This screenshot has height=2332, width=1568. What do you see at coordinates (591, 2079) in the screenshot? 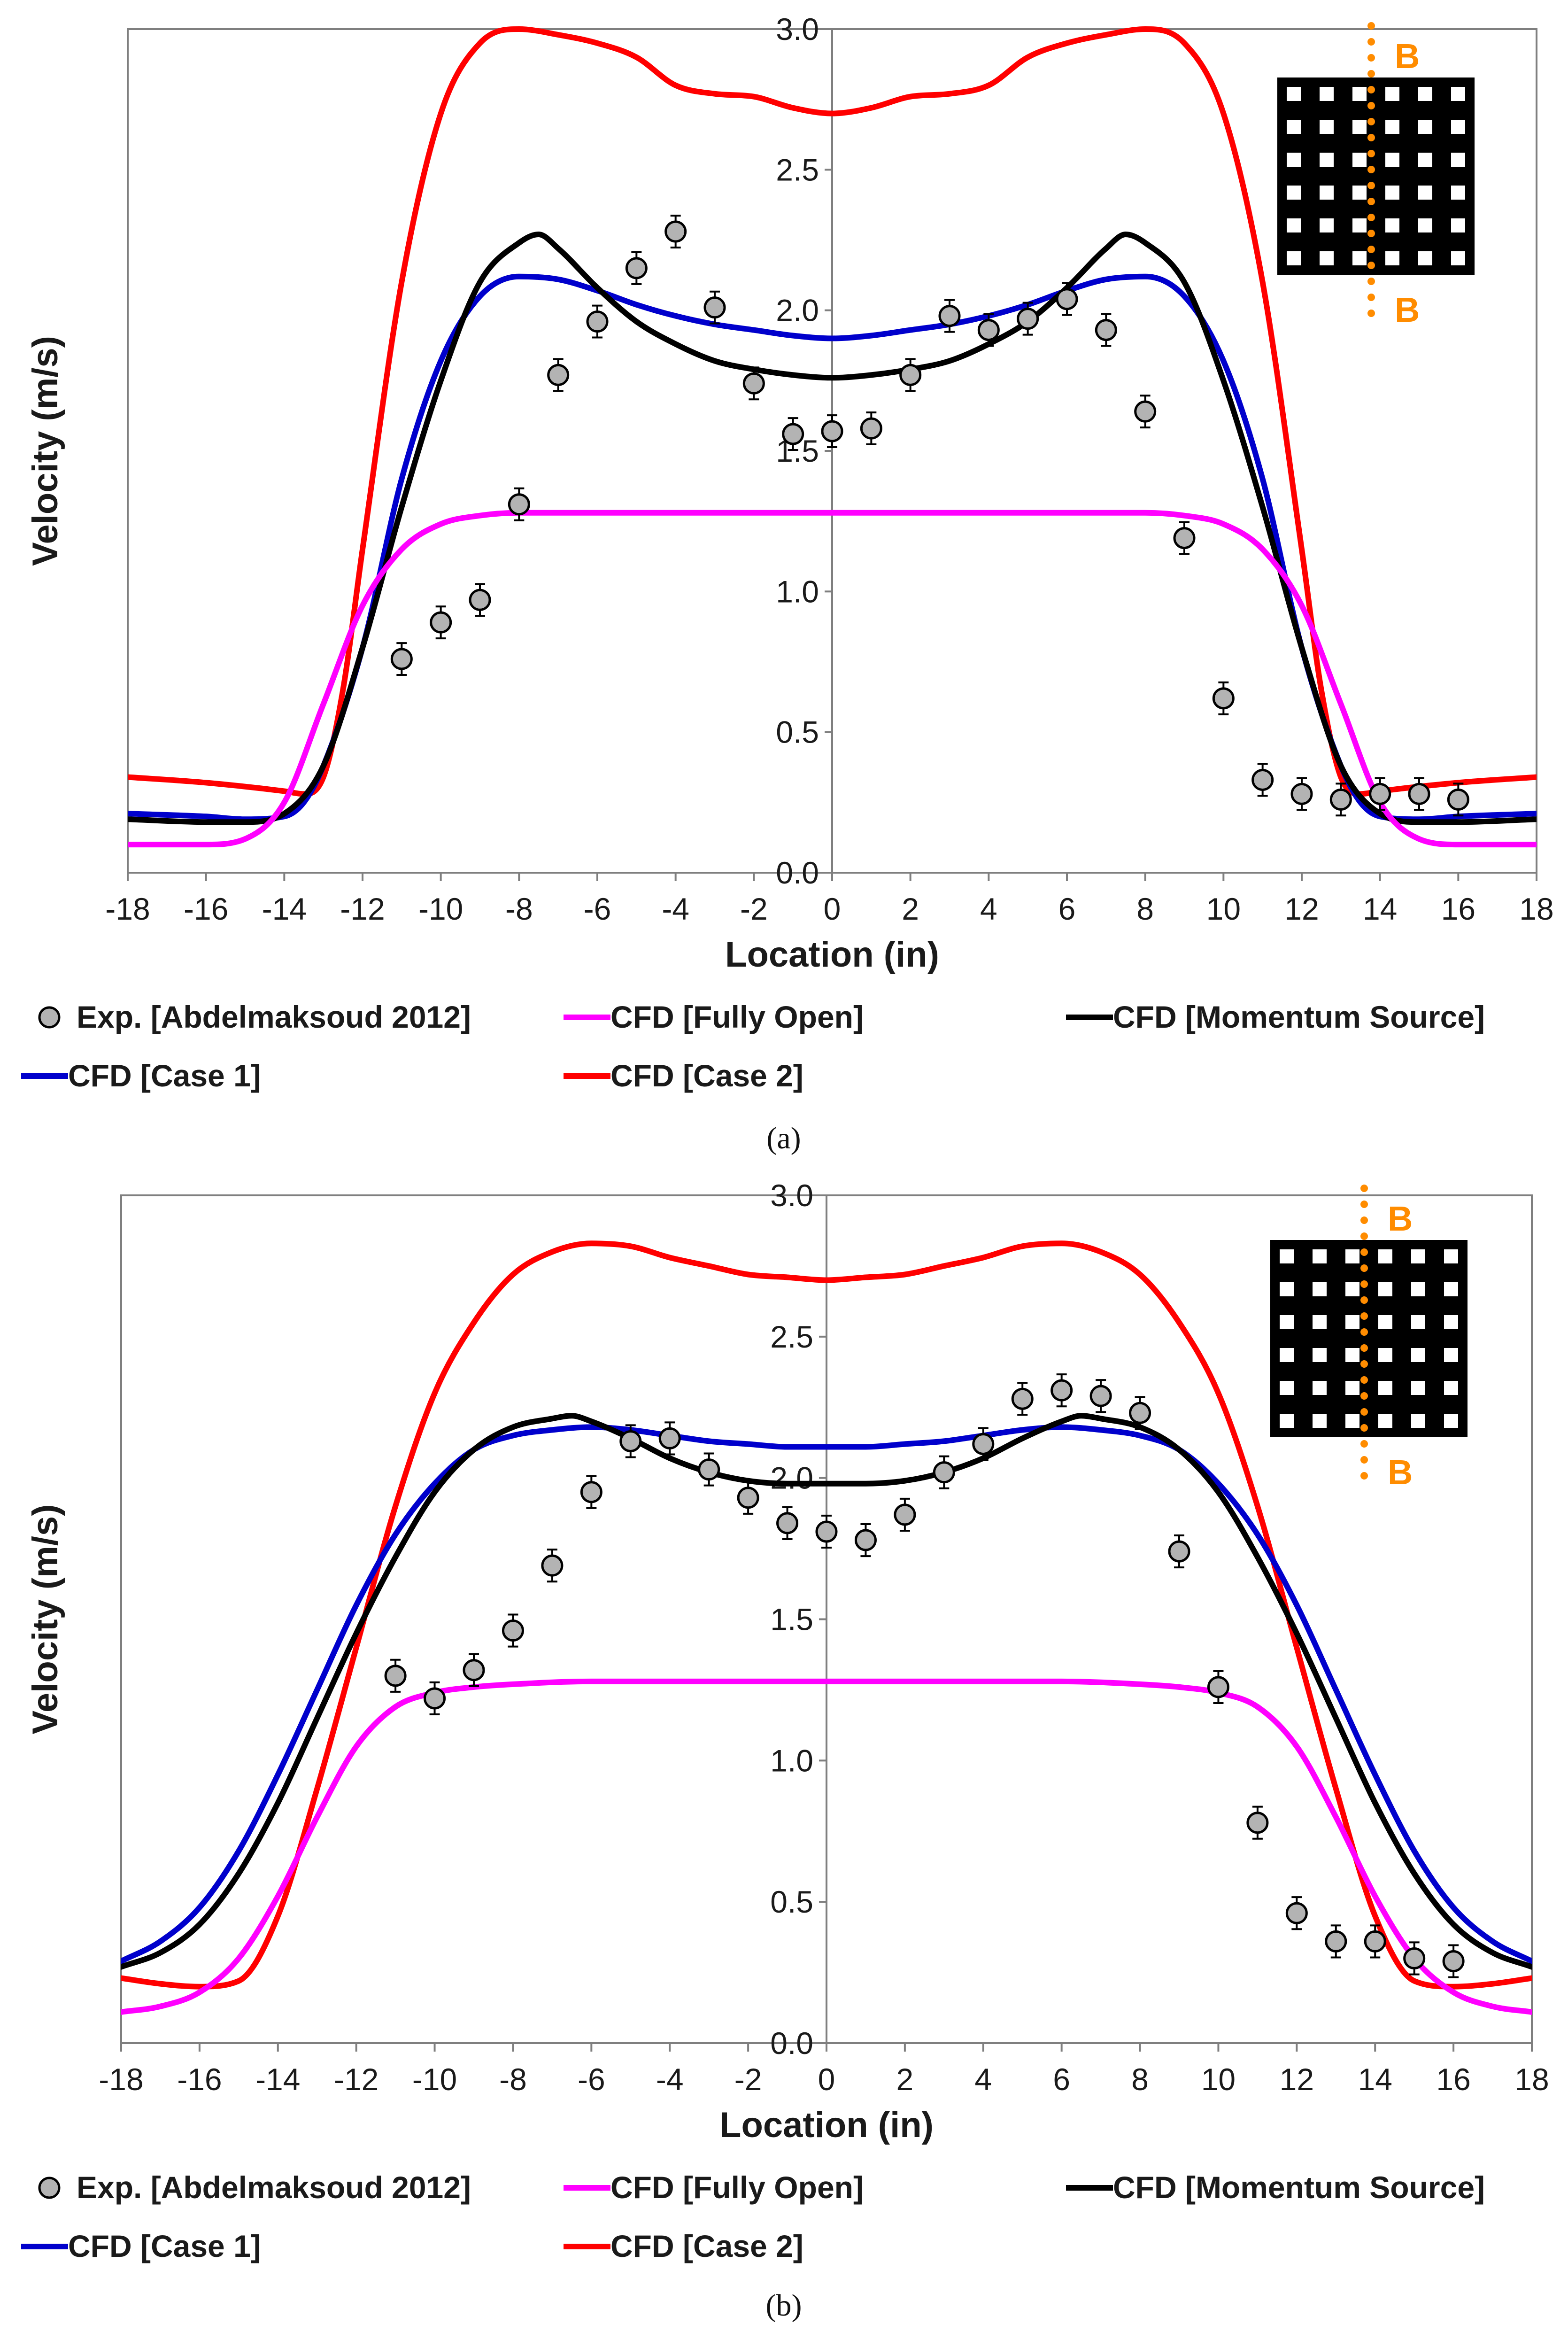
I see `x-tick-label: -6` at bounding box center [591, 2079].